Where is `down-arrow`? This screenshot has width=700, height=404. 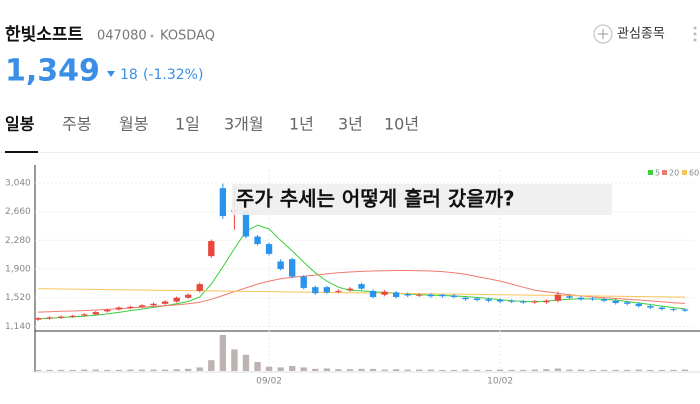 down-arrow is located at coordinates (111, 74).